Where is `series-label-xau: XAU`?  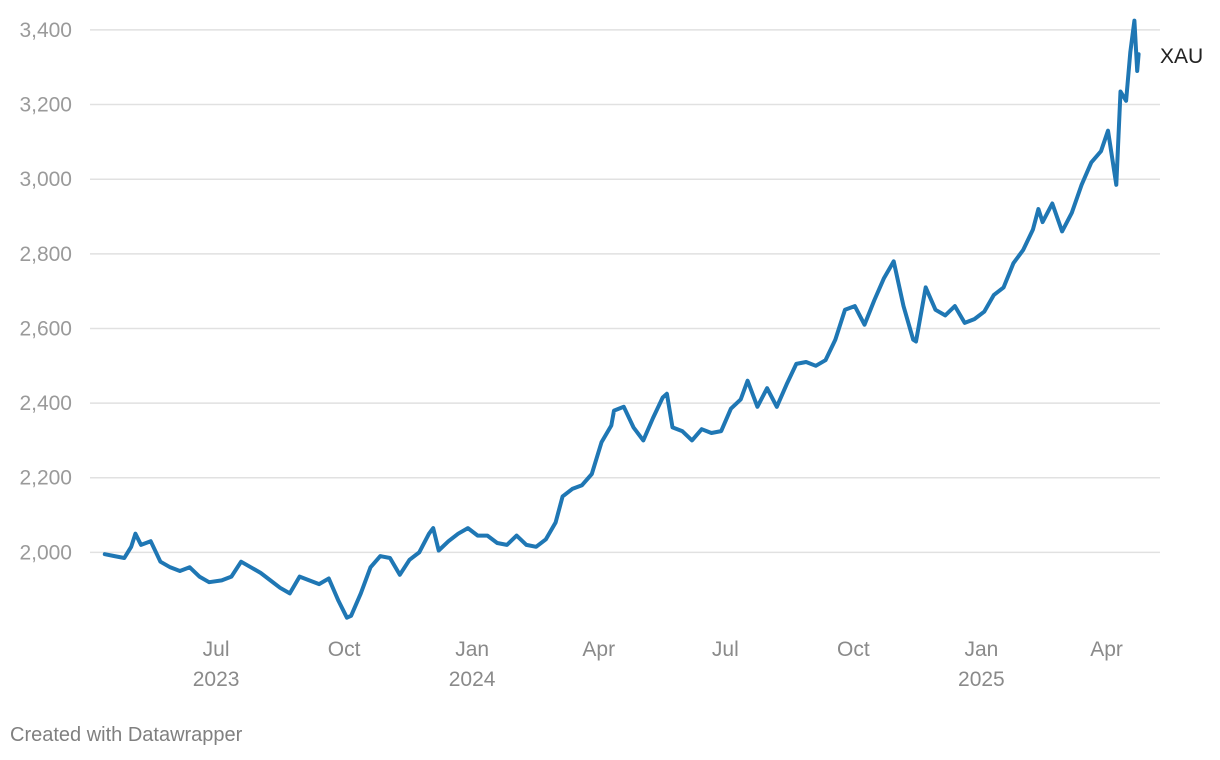
series-label-xau: XAU is located at coordinates (1181, 56).